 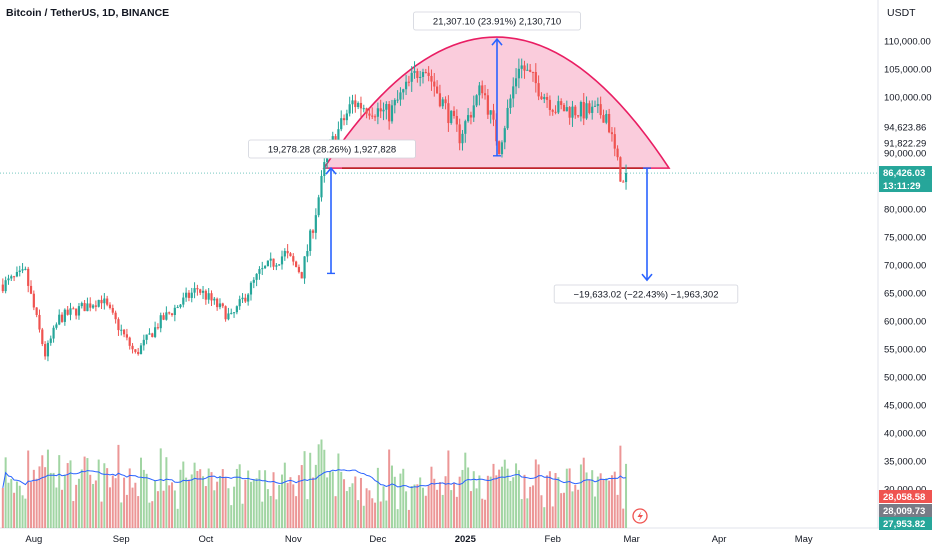 I want to click on price-tick-label: 100,000.00, so click(x=908, y=98).